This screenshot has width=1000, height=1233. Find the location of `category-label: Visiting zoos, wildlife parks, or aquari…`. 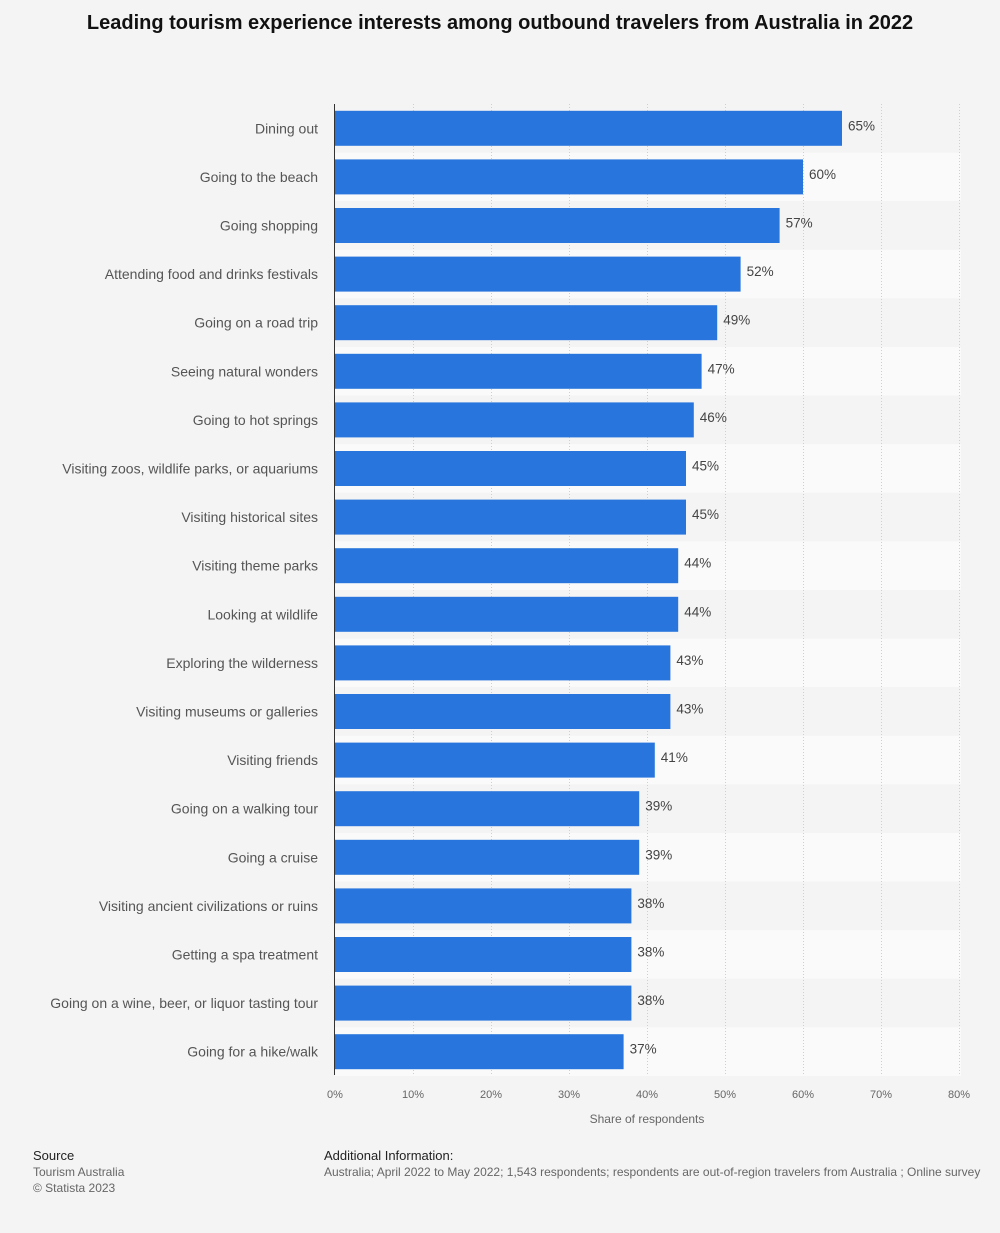

category-label: Visiting zoos, wildlife parks, or aquari… is located at coordinates (190, 469).